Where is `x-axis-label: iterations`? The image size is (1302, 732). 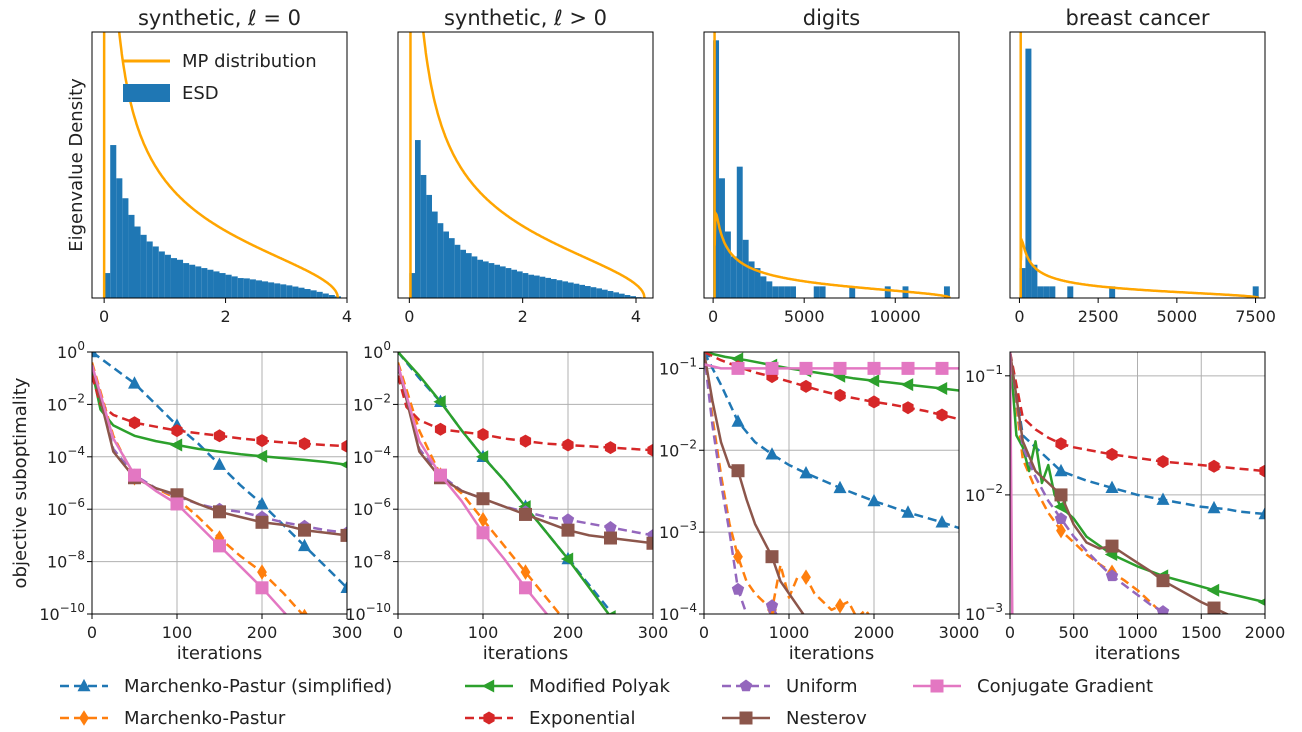
x-axis-label: iterations is located at coordinates (1137, 653).